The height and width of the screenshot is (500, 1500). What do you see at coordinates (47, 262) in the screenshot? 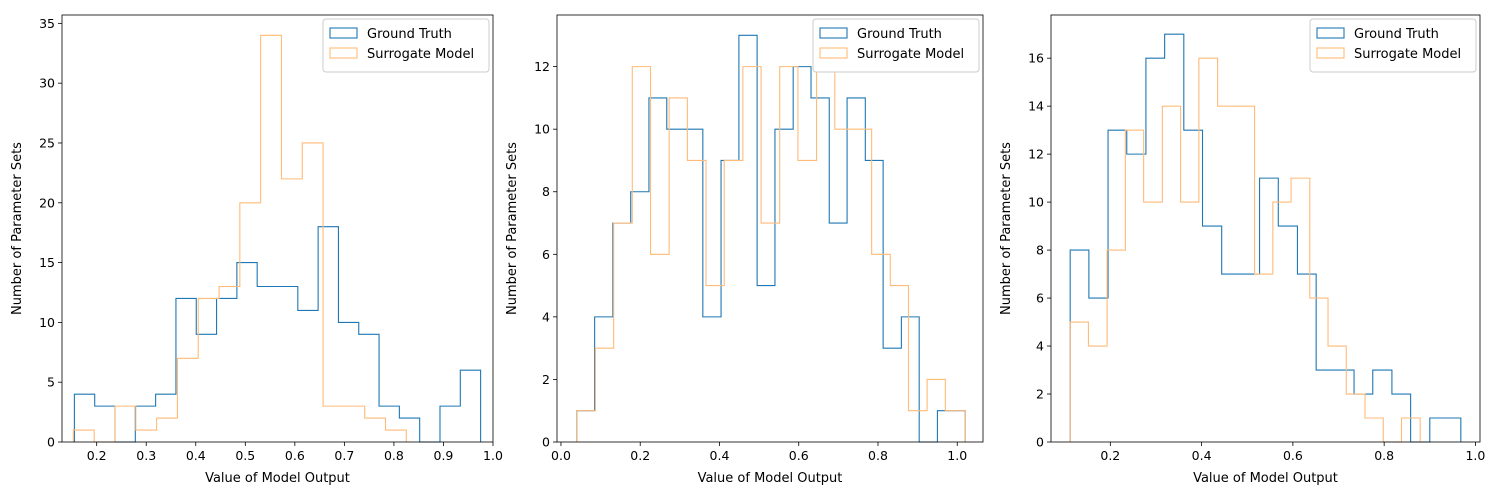
I see `y-tick-label: 15` at bounding box center [47, 262].